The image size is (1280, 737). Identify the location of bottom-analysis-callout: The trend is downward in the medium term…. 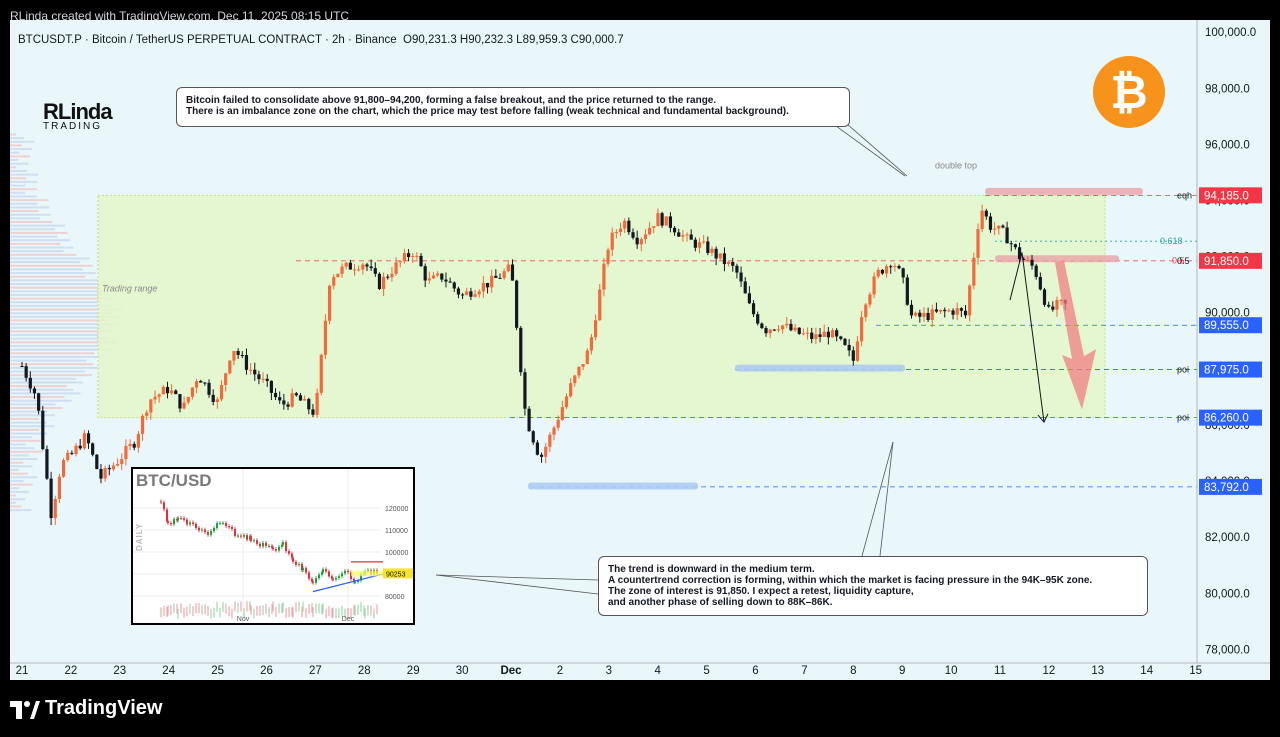
(873, 586).